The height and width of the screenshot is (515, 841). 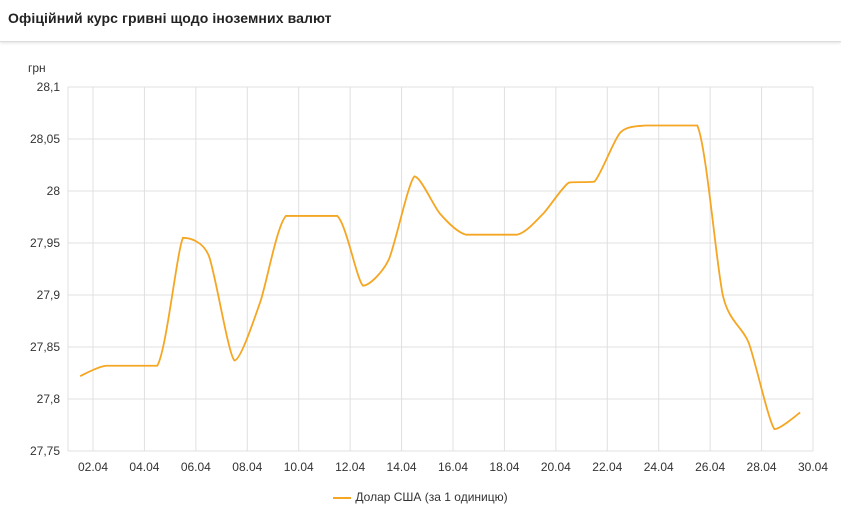 What do you see at coordinates (45, 451) in the screenshot?
I see `y-tick-label: 27,75` at bounding box center [45, 451].